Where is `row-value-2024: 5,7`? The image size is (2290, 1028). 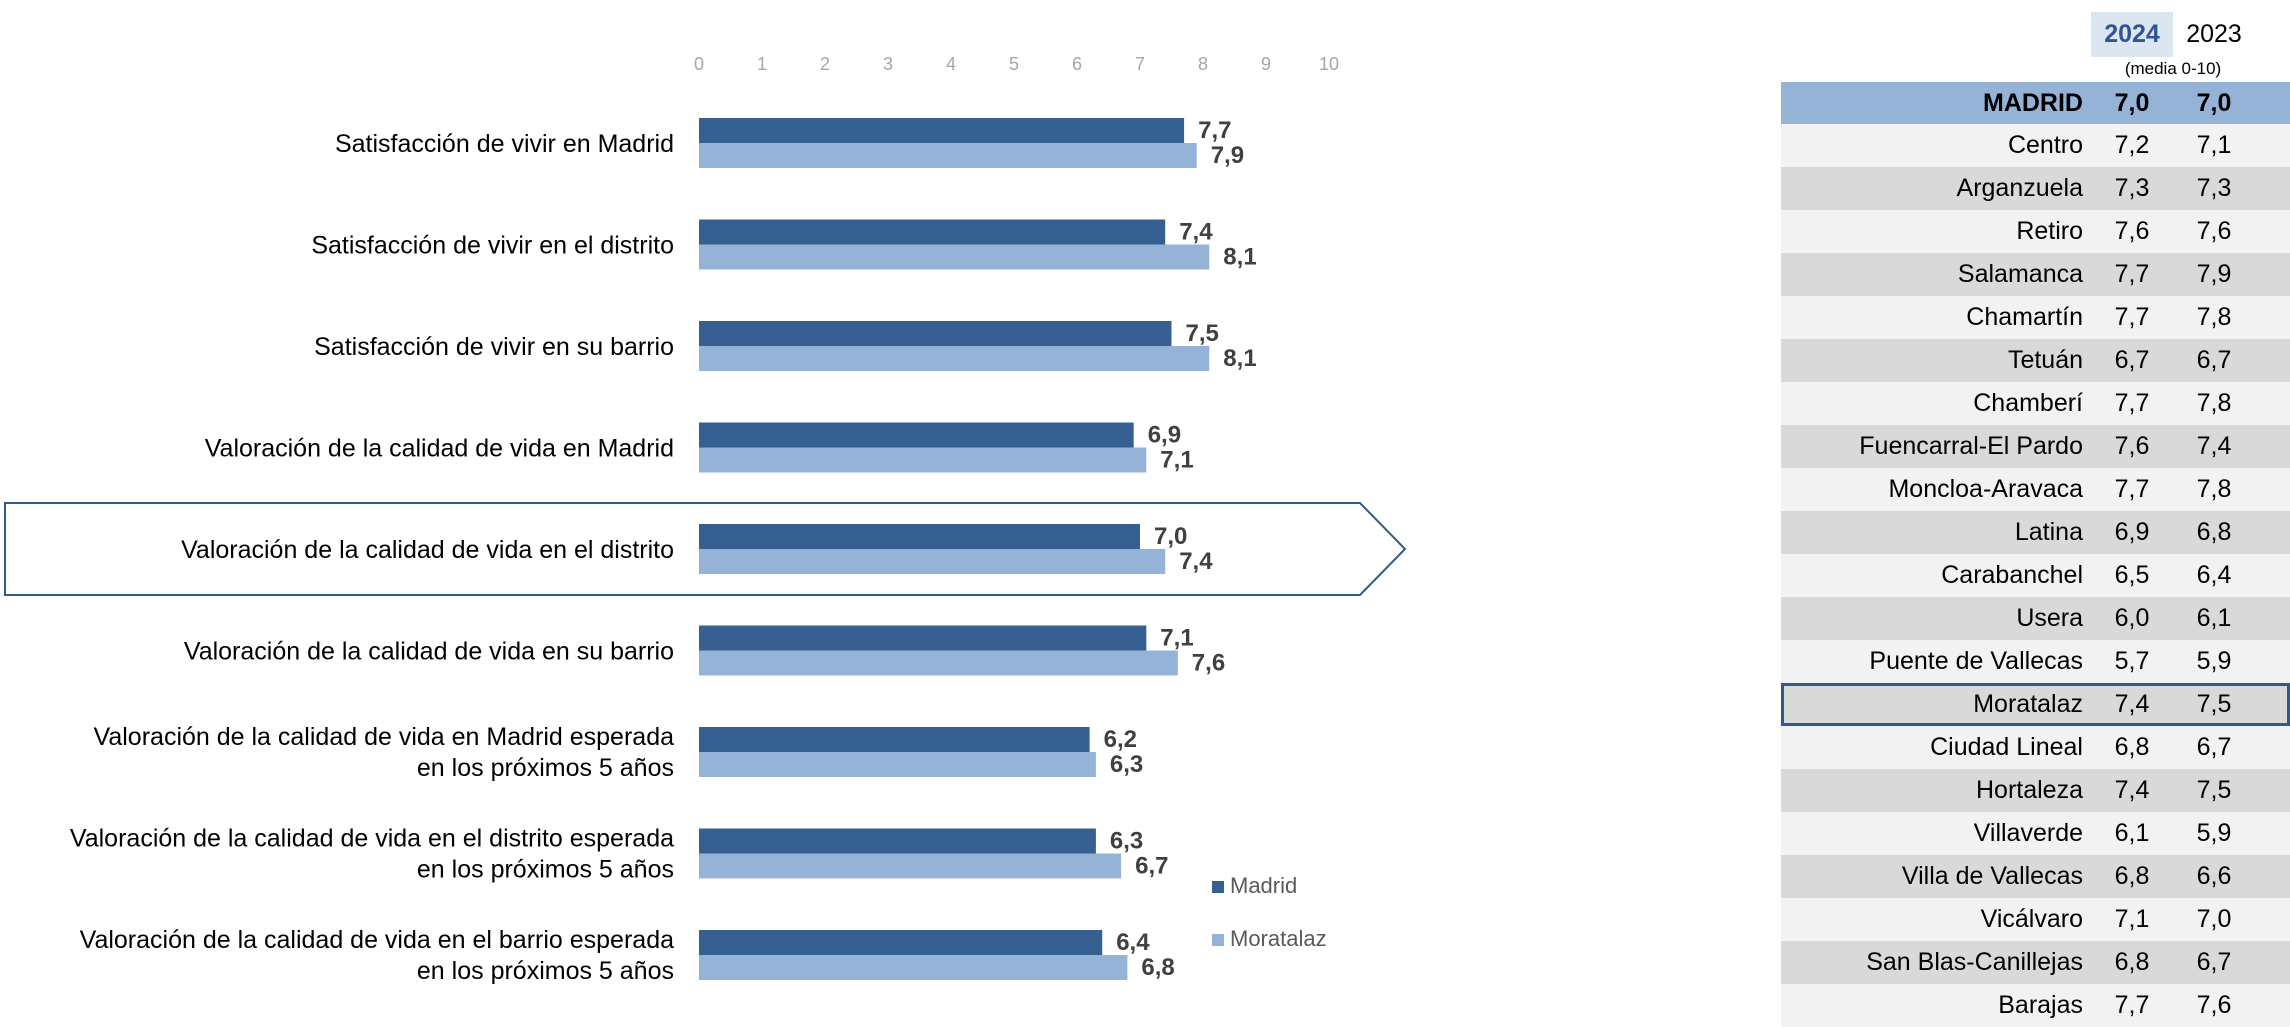
row-value-2024: 5,7 is located at coordinates (2132, 661).